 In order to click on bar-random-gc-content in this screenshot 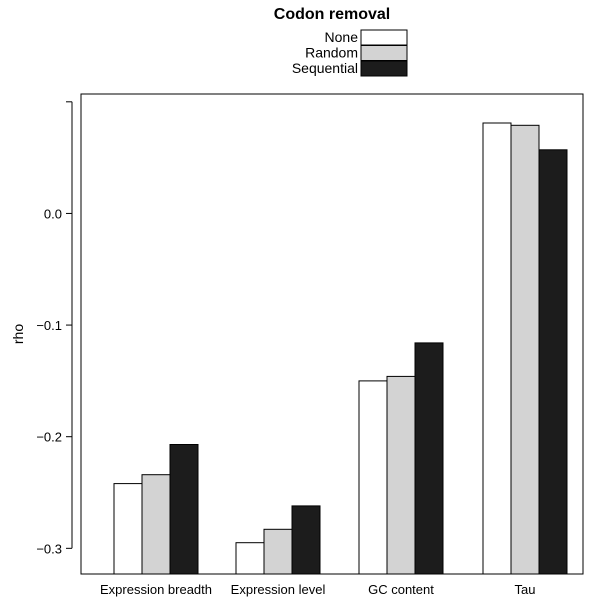, I will do `click(401, 475)`.